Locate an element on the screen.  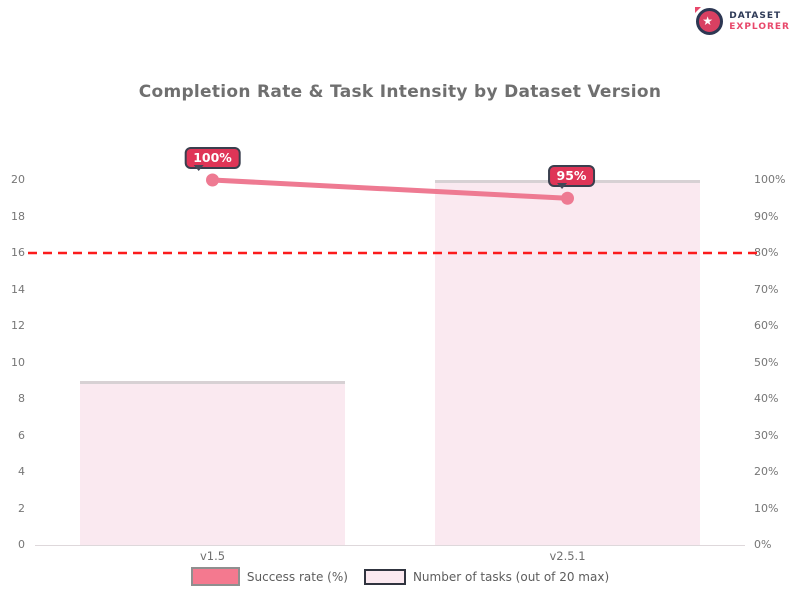
y-axis-right-tick-label: 10% is located at coordinates (766, 508).